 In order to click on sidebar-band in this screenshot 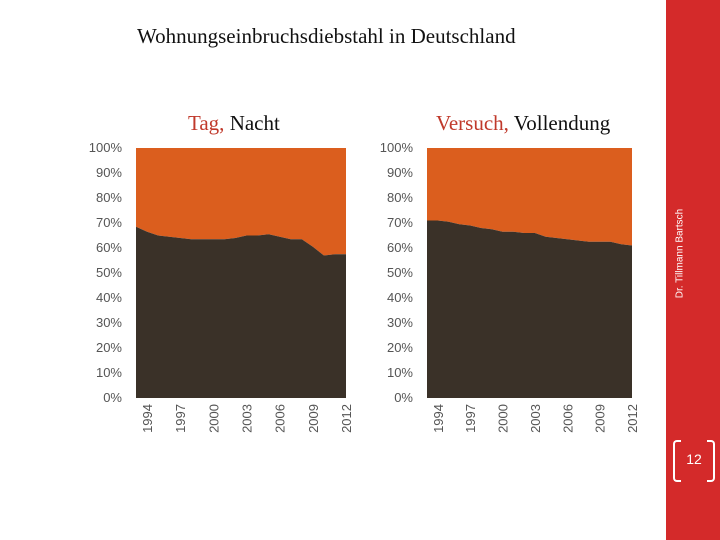, I will do `click(693, 270)`.